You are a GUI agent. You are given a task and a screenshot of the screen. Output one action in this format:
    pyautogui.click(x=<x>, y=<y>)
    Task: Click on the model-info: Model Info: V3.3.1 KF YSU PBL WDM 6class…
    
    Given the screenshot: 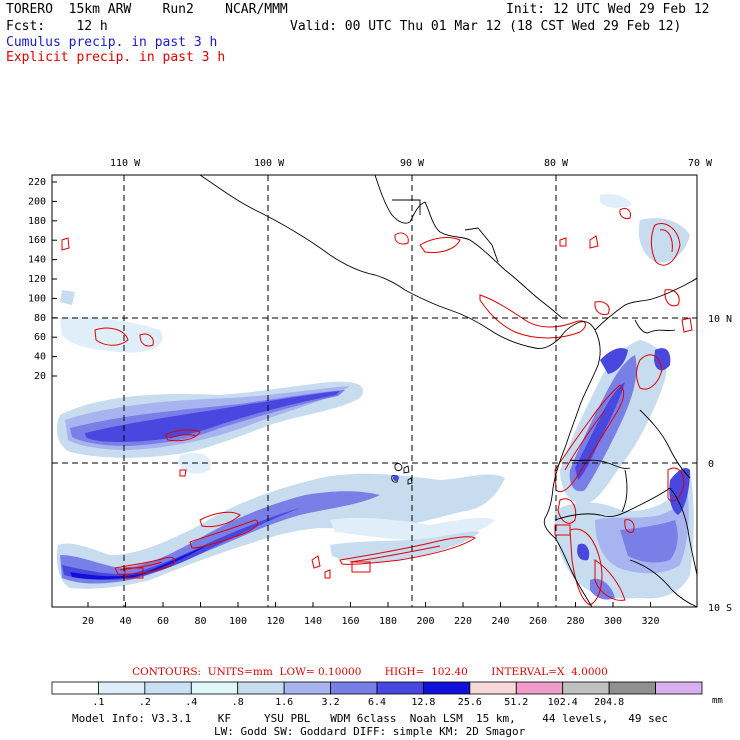 What is the action you would take?
    pyautogui.click(x=370, y=718)
    